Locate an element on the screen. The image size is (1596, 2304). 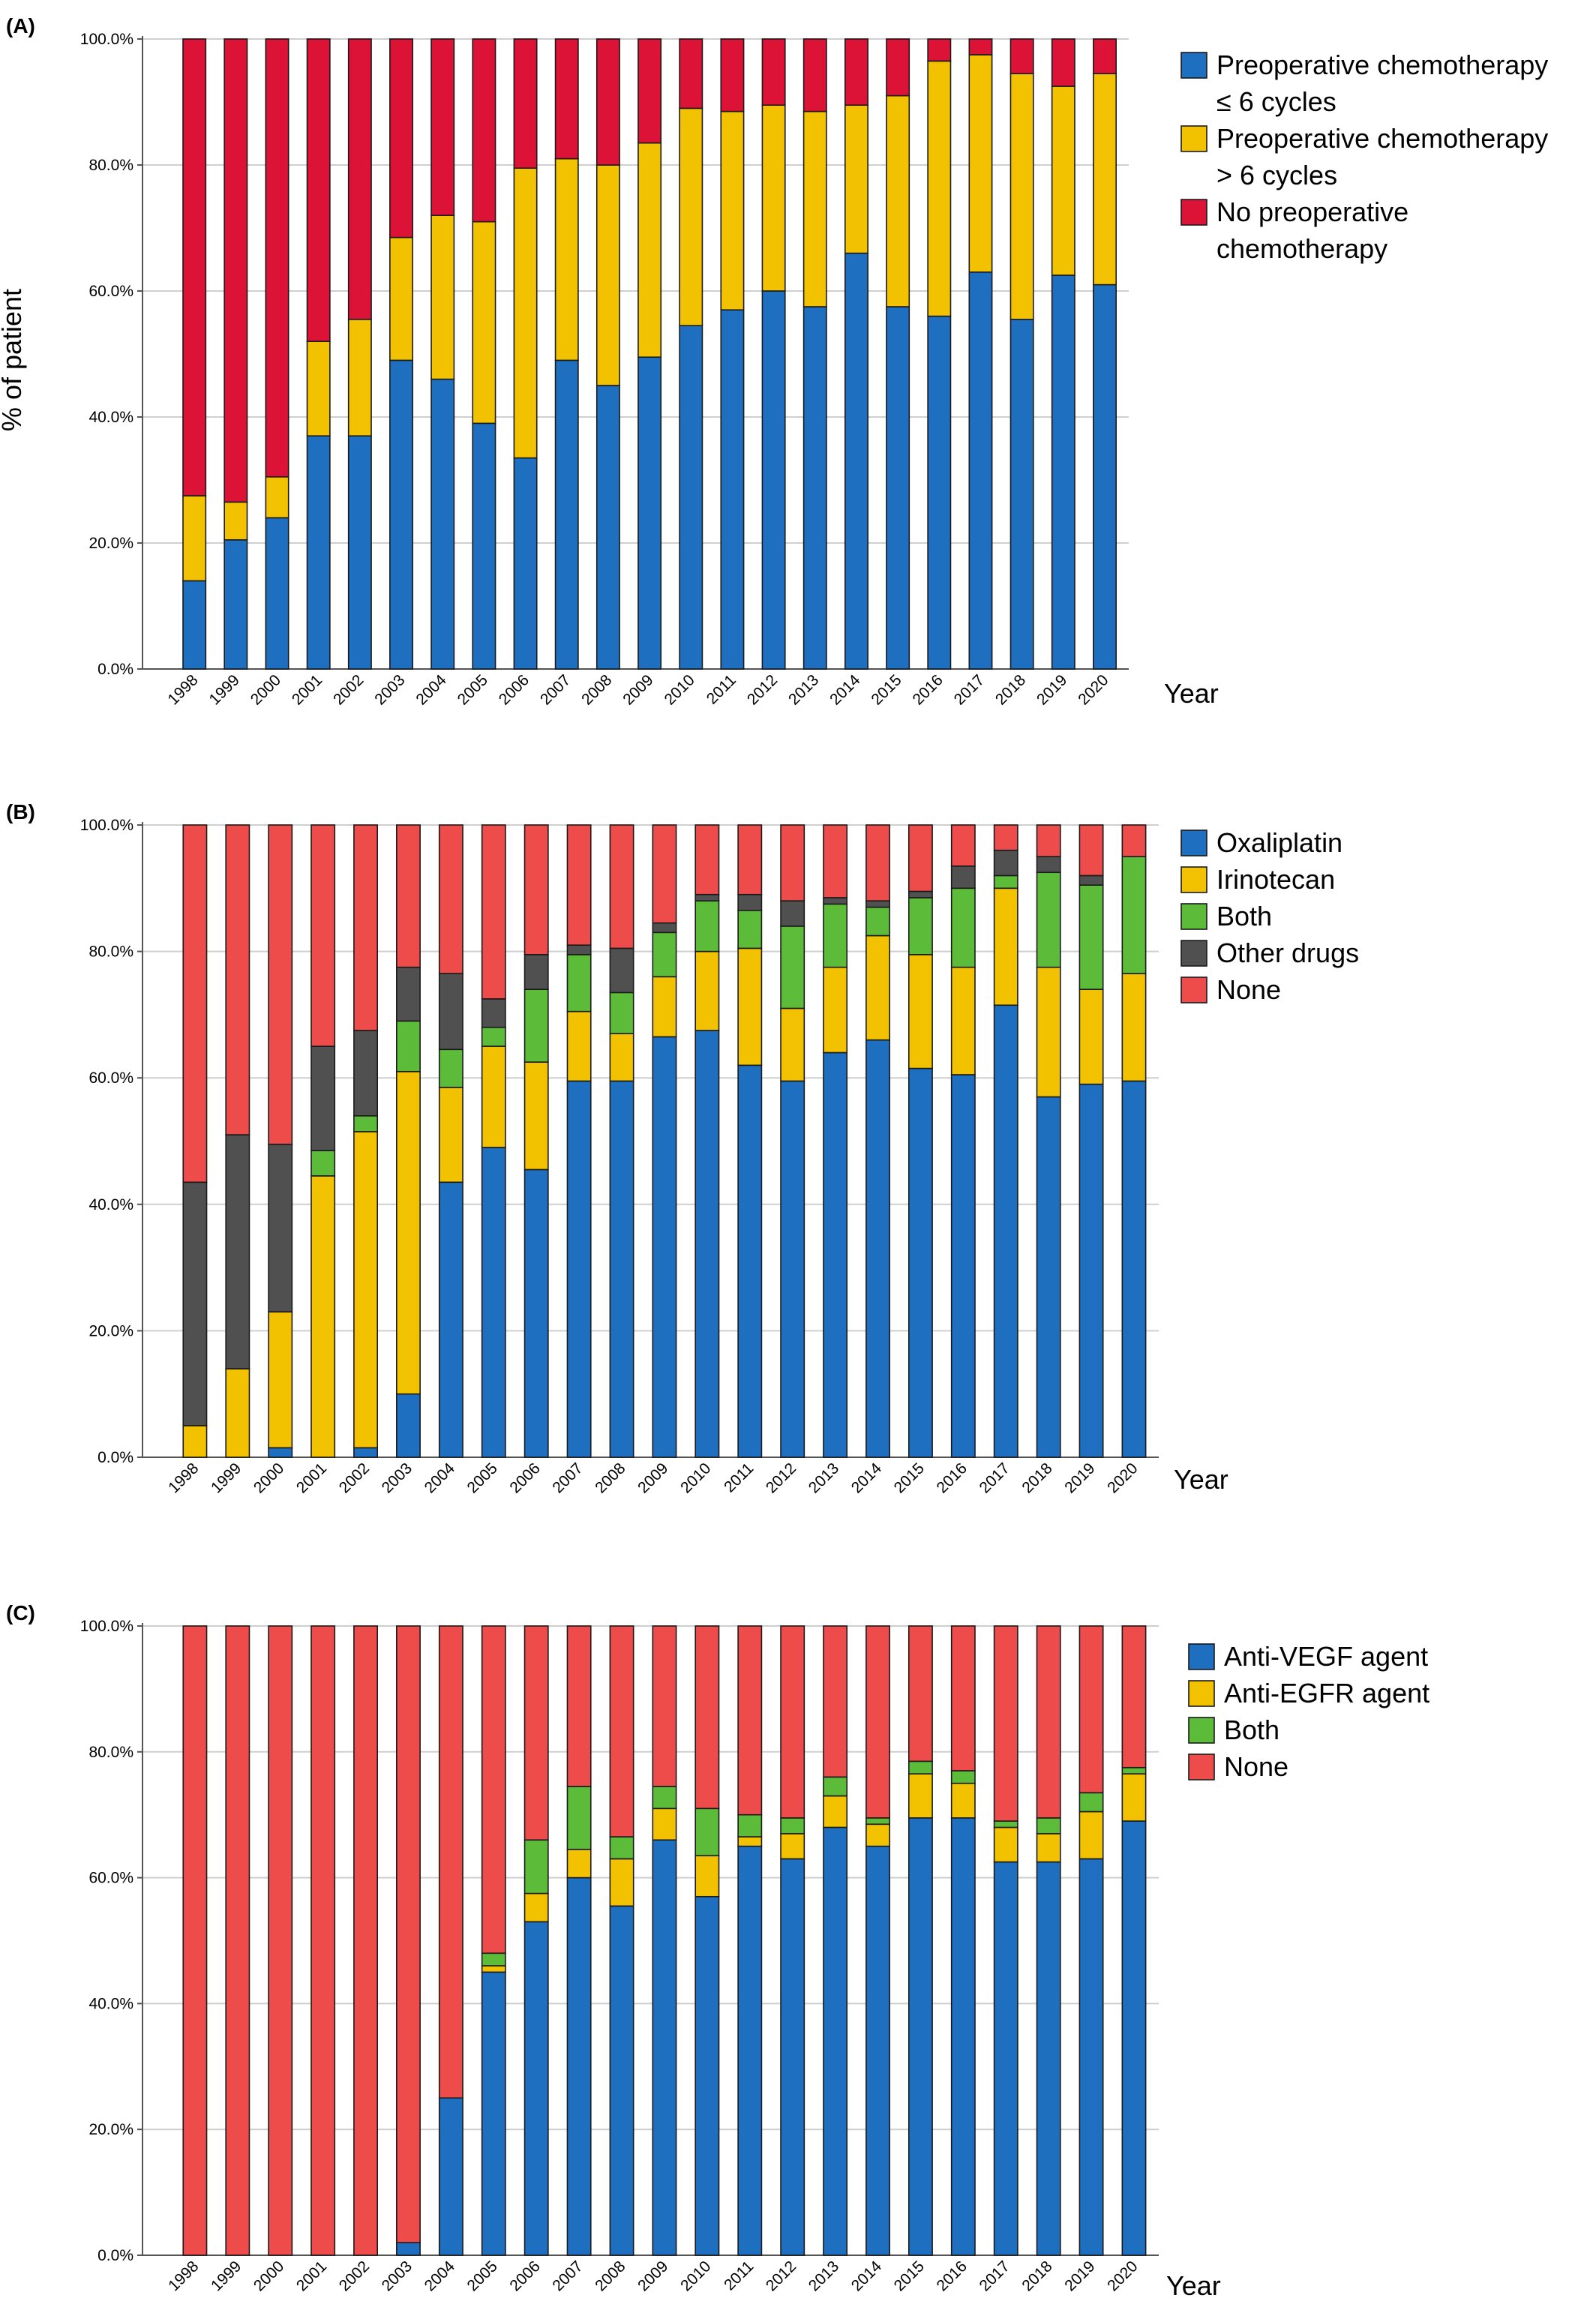
legend-label-line: chemotherapy is located at coordinates (1302, 248).